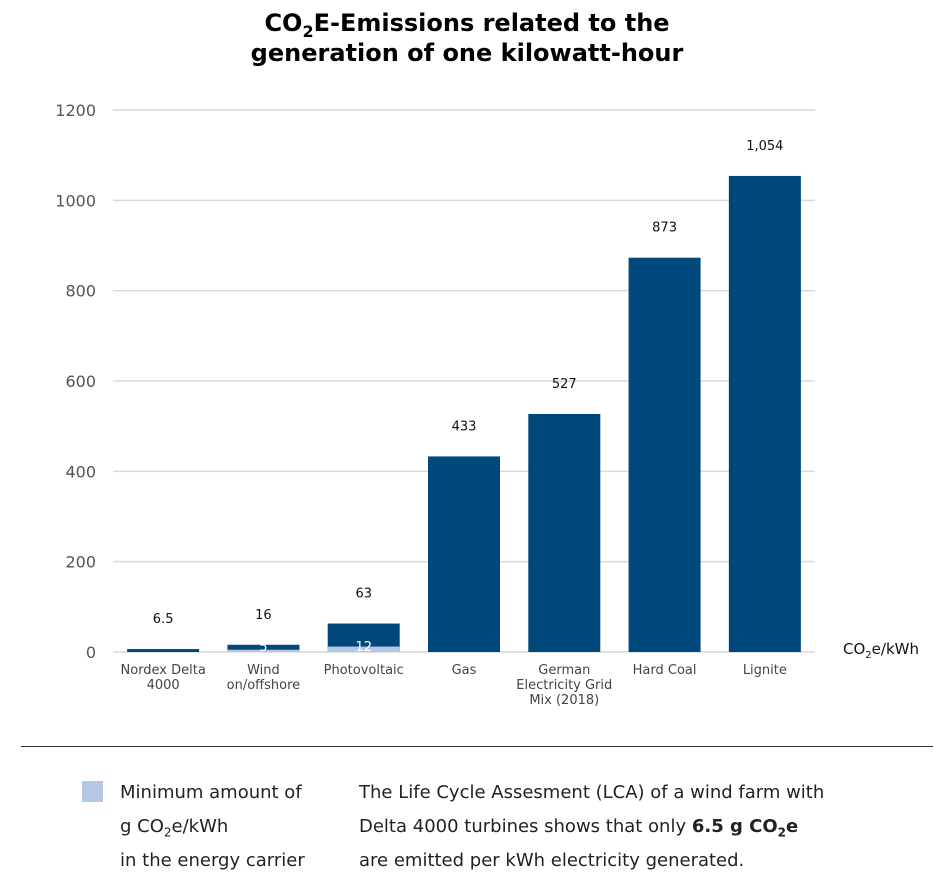 The image size is (934, 882). What do you see at coordinates (564, 700) in the screenshot?
I see `category-label: Mix (2018)` at bounding box center [564, 700].